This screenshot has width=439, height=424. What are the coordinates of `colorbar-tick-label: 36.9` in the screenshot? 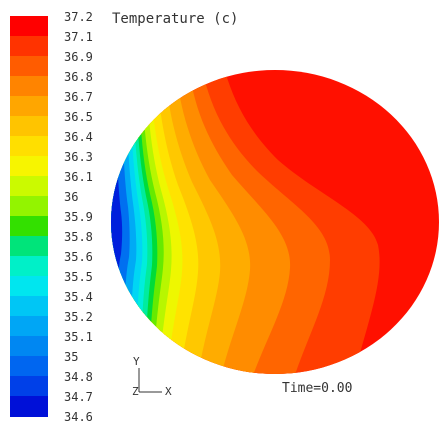 It's located at (78, 57).